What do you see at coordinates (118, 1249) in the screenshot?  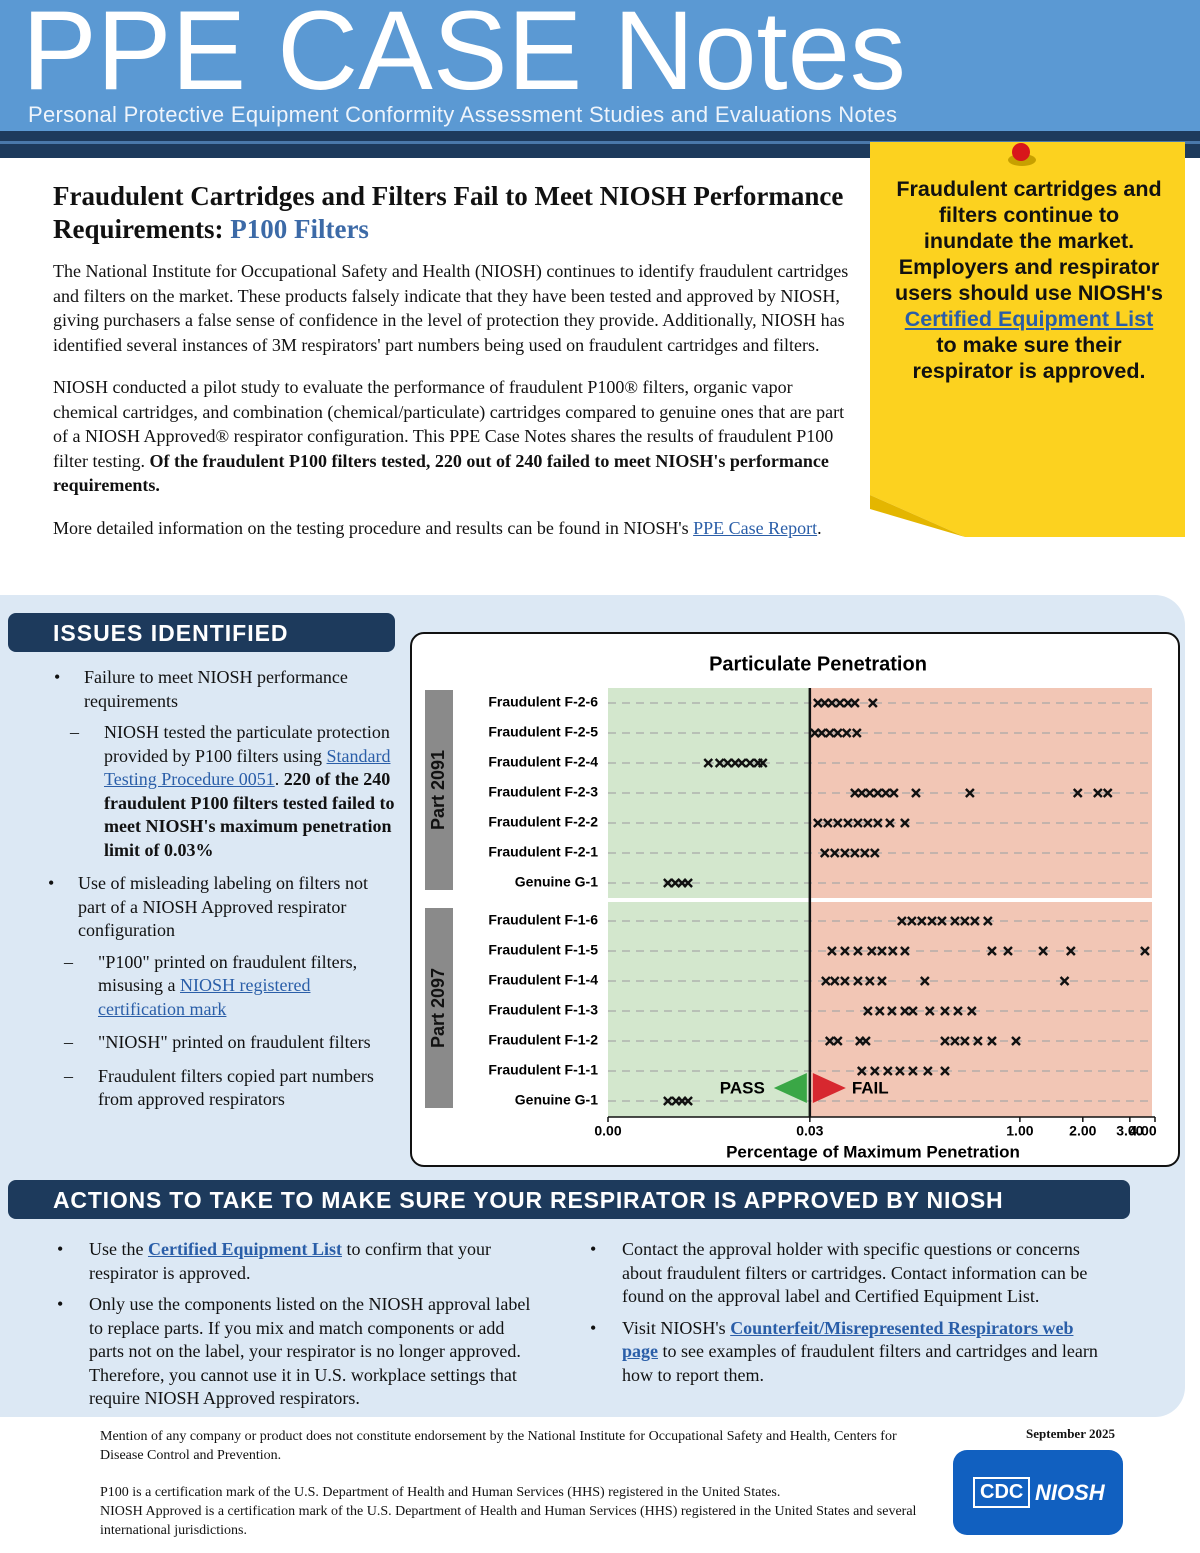 I see `text-run: Use the` at bounding box center [118, 1249].